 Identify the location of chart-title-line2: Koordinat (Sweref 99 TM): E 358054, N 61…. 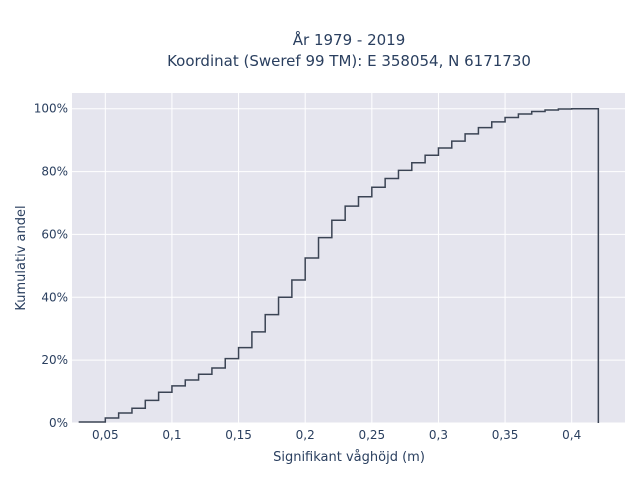
(349, 61).